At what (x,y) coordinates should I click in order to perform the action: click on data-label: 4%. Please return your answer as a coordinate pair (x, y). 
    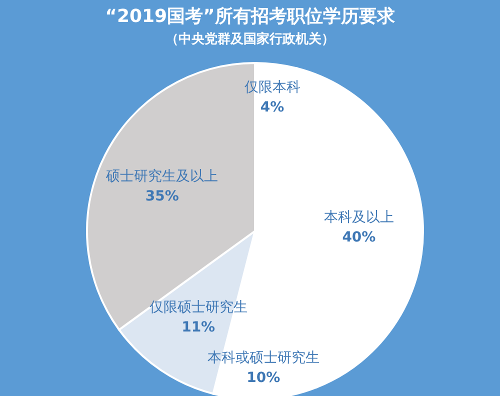
    Looking at the image, I should click on (272, 107).